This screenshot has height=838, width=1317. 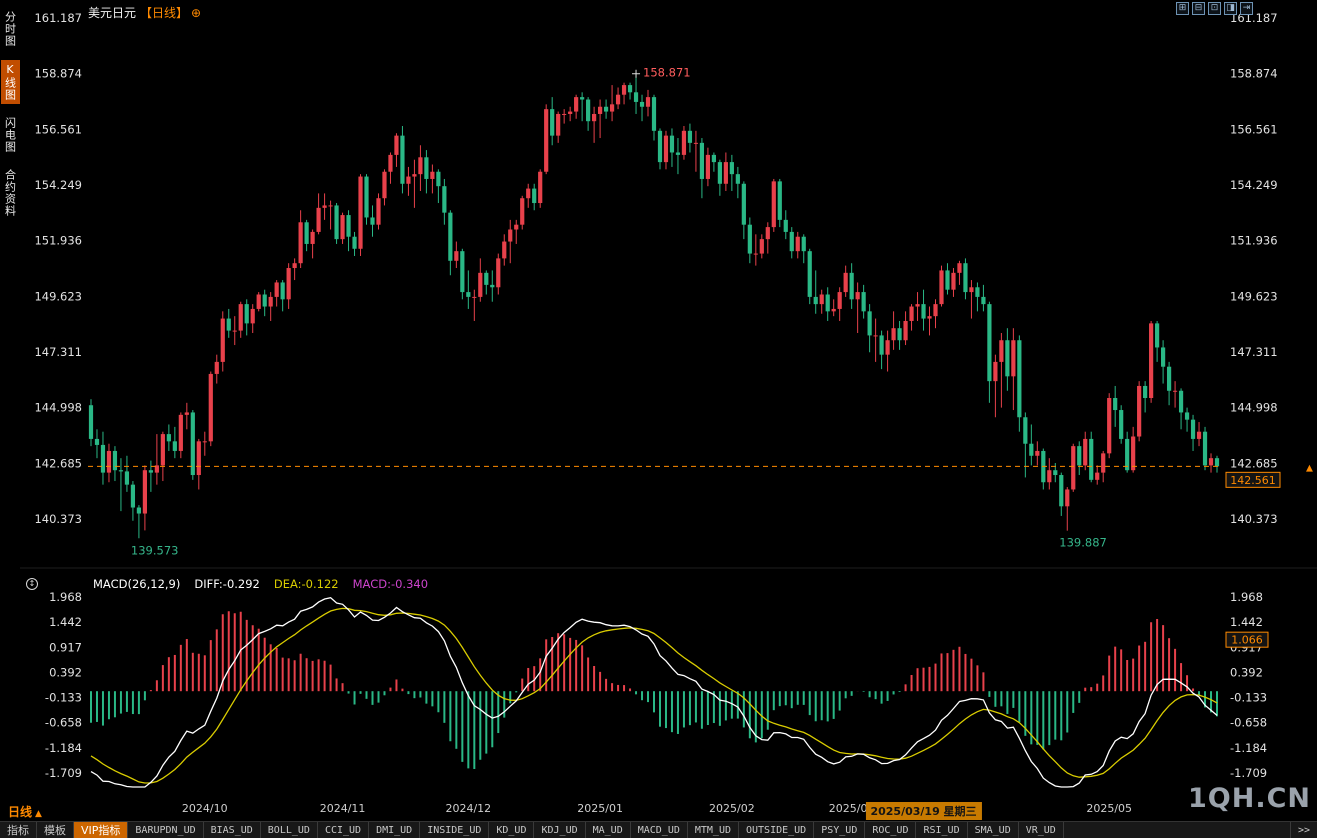 What do you see at coordinates (1248, 698) in the screenshot?
I see `svg-text: -0.133` at bounding box center [1248, 698].